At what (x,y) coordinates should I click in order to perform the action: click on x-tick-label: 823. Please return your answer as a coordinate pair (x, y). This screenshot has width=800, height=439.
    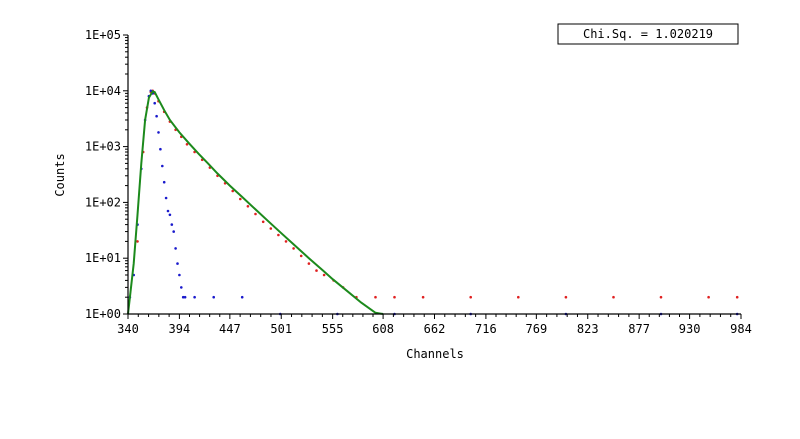
    Looking at the image, I should click on (588, 329).